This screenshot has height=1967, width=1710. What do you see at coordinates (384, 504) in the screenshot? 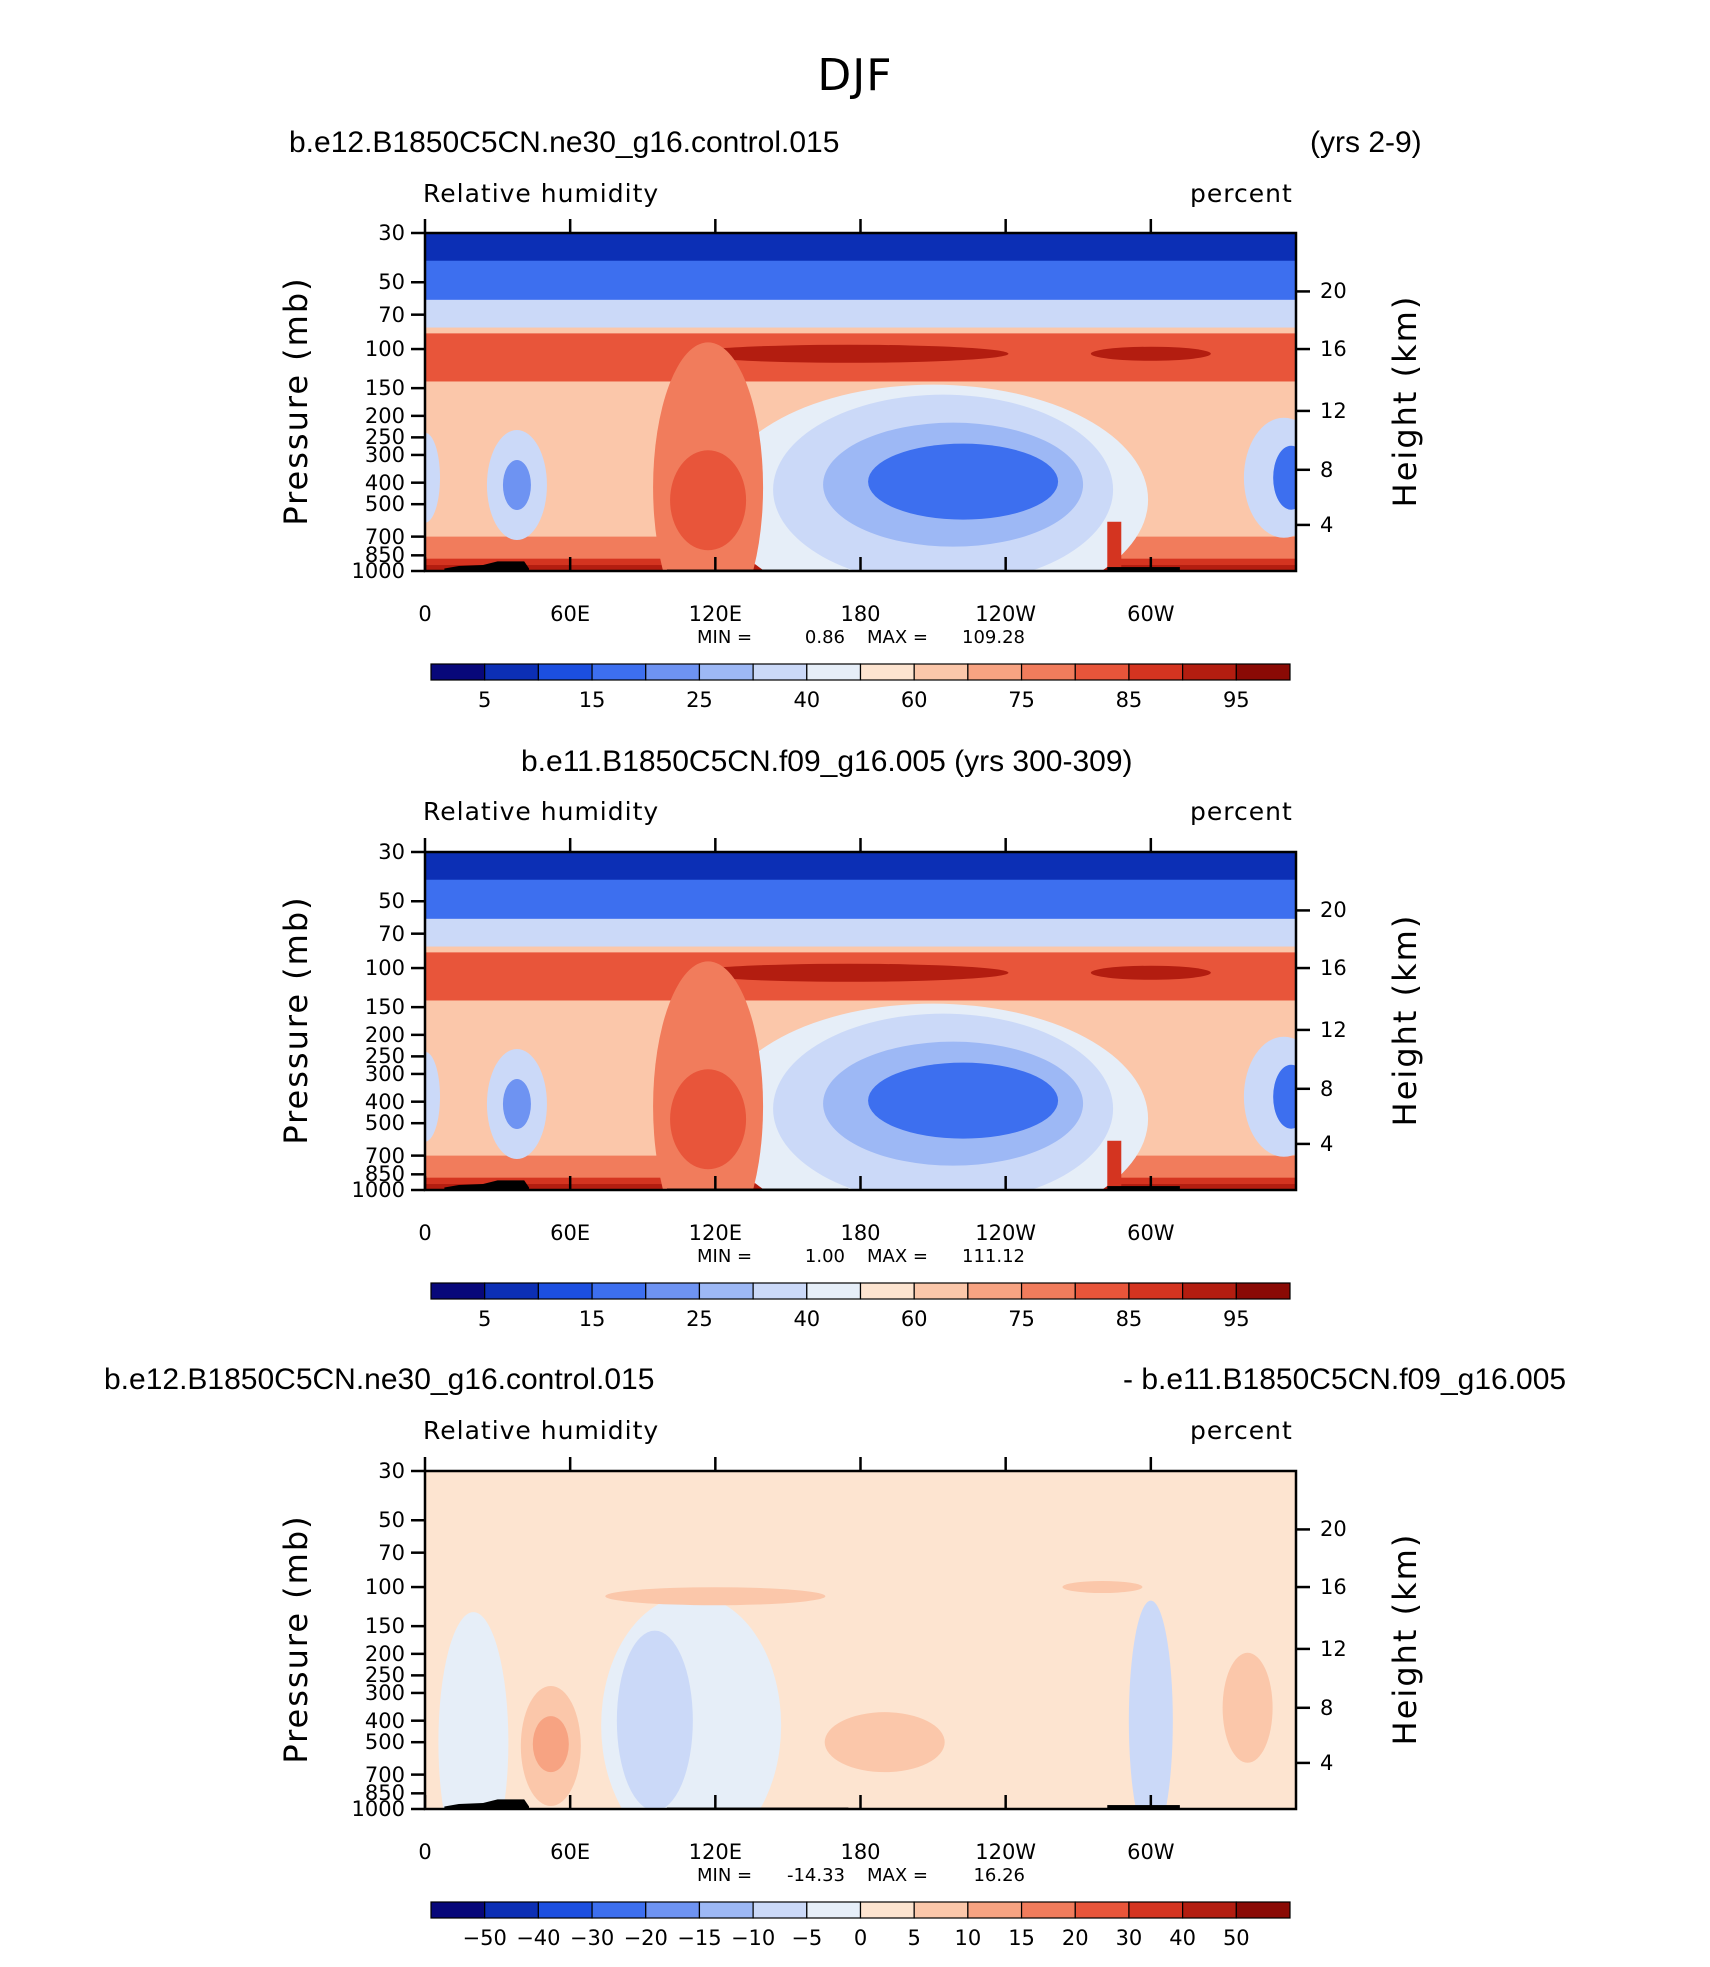
I see `y-tick-label: 500` at bounding box center [384, 504].